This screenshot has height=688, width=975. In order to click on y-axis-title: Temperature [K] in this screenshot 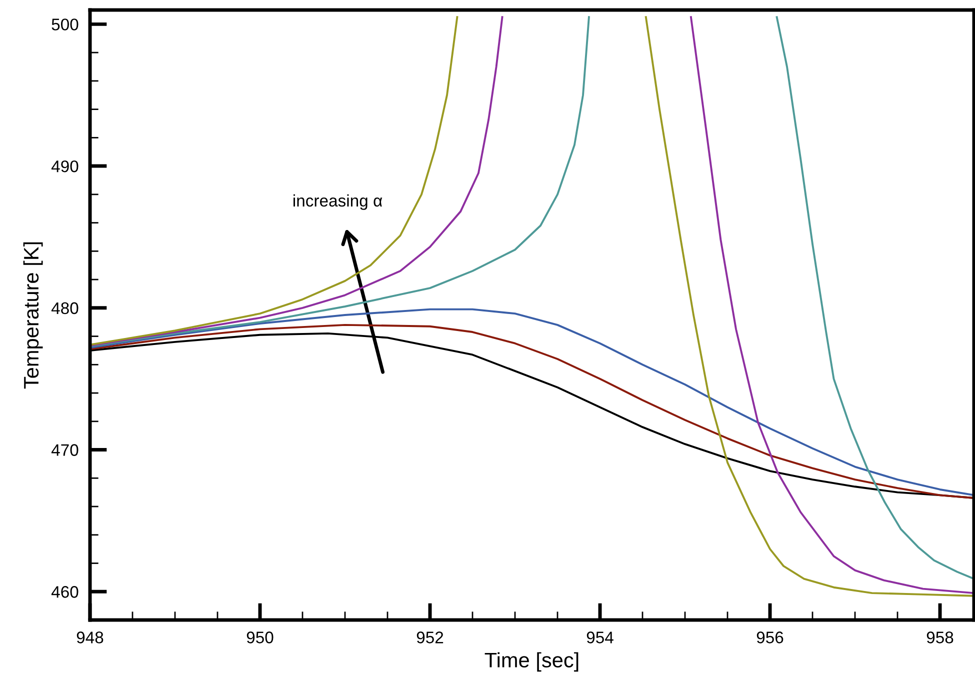, I will do `click(33, 315)`.